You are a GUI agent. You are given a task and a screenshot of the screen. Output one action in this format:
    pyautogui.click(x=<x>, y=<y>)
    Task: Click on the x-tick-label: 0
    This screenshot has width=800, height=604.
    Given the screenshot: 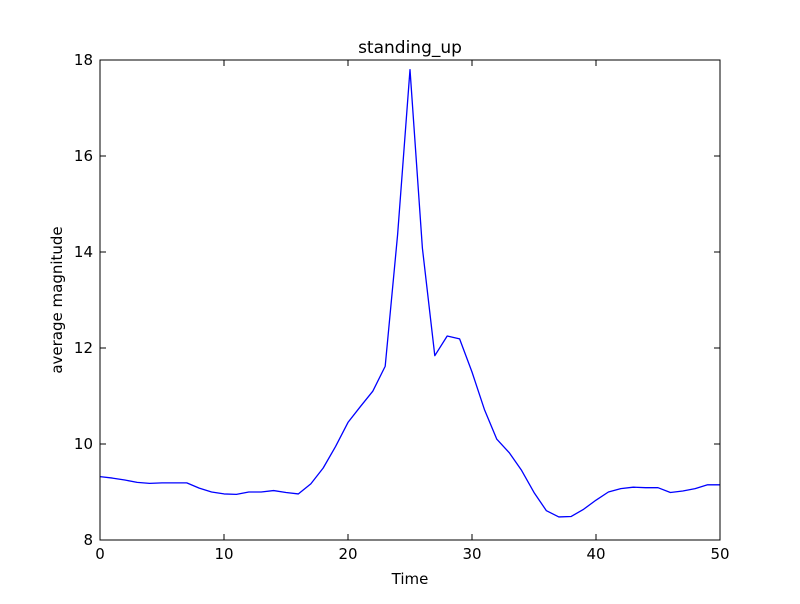 What is the action you would take?
    pyautogui.click(x=100, y=554)
    